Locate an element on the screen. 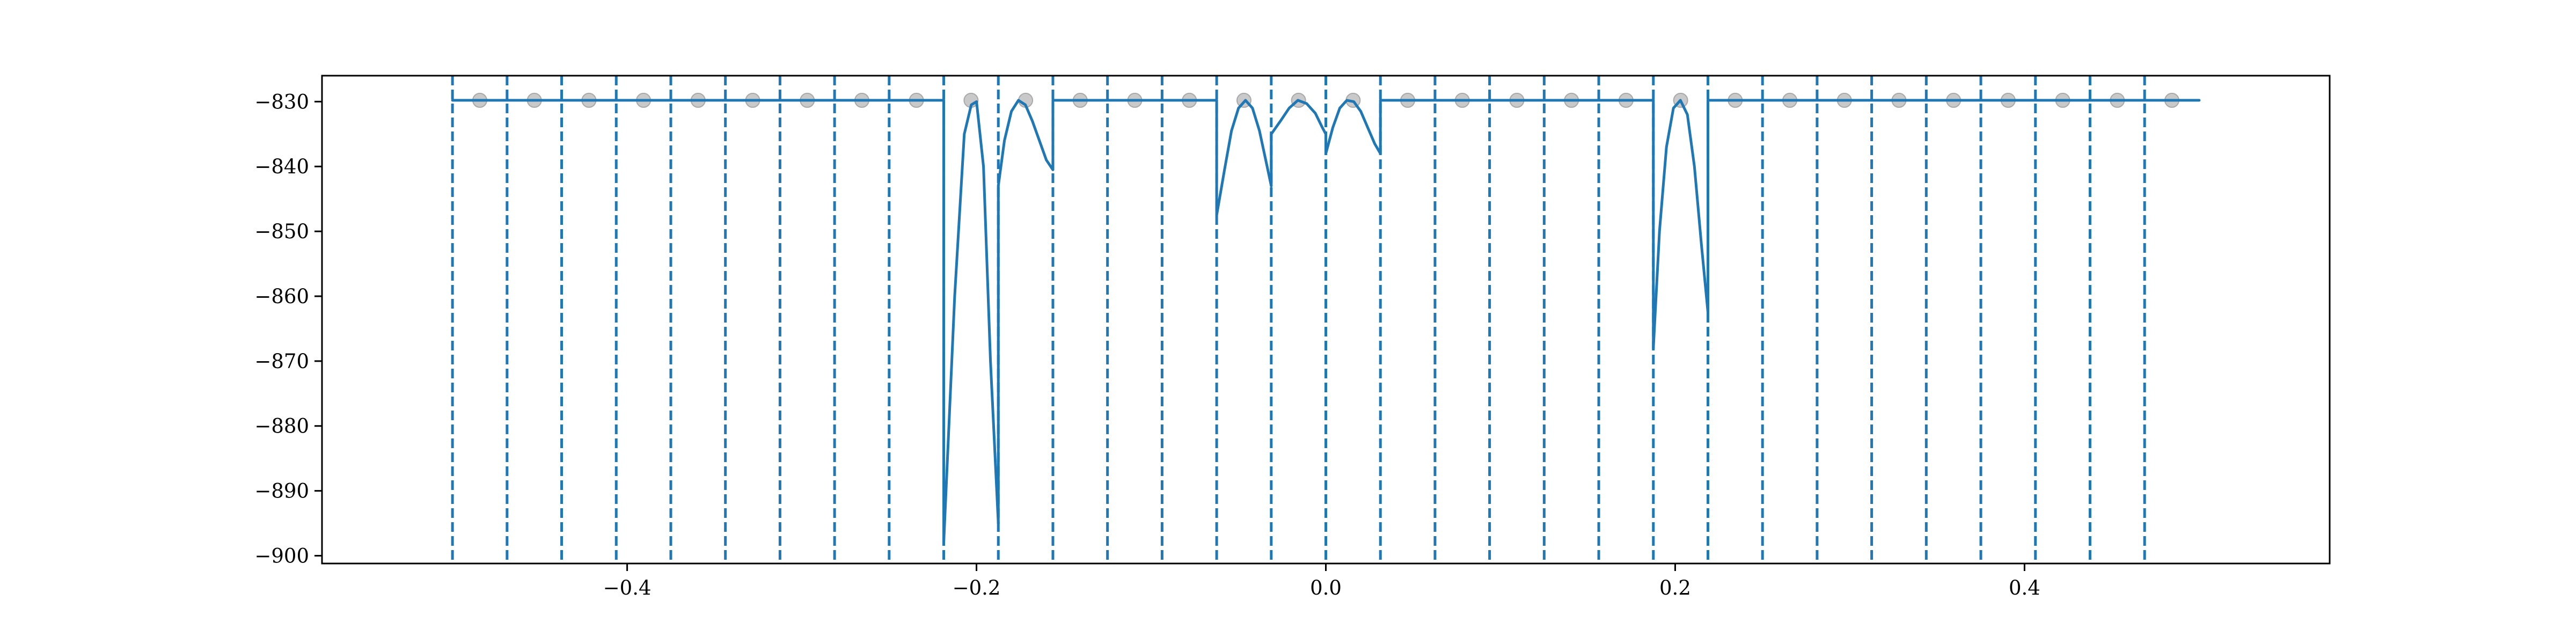 This screenshot has height=644, width=2576. y-tick-label: −860 is located at coordinates (281, 296).